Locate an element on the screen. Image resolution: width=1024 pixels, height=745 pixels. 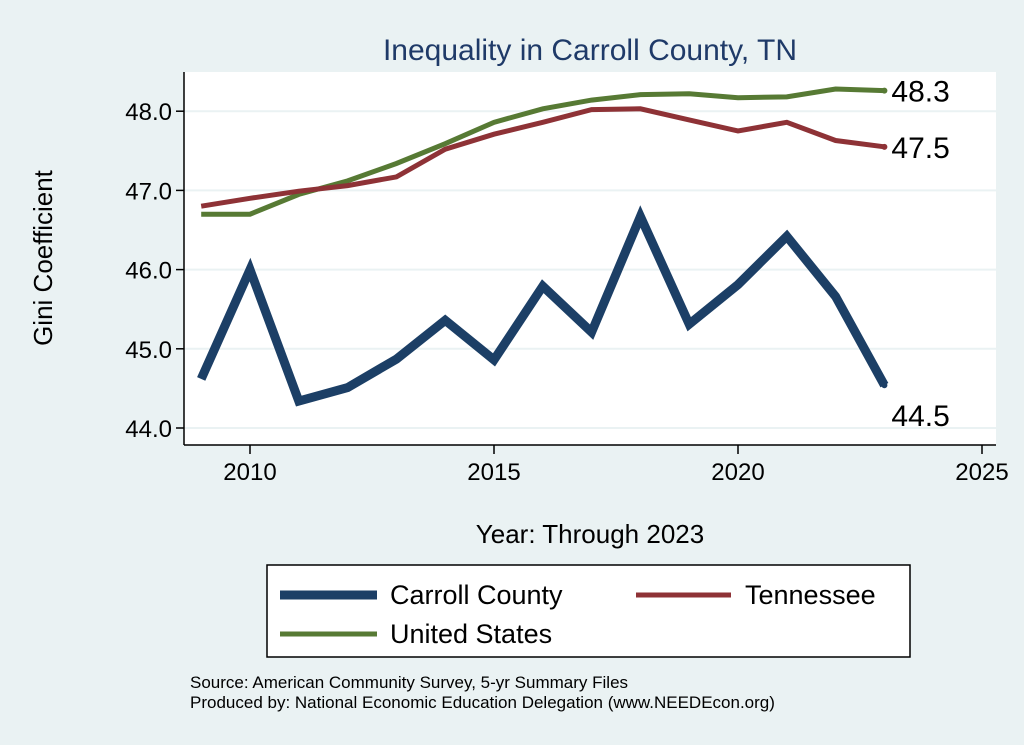
x-tick-label: 2010 is located at coordinates (249, 472).